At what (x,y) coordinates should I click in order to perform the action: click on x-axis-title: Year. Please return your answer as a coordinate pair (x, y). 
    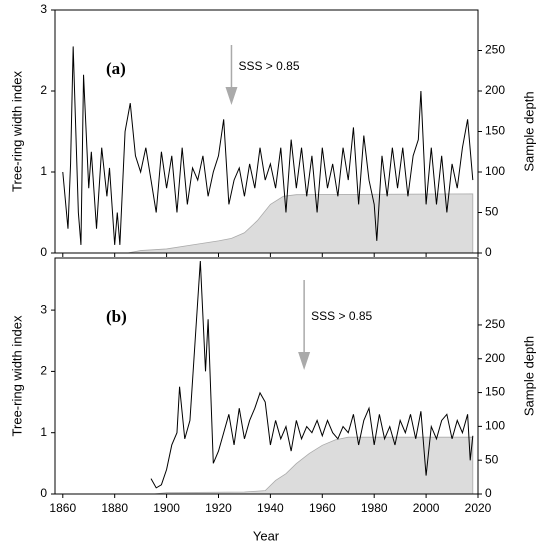
    Looking at the image, I should click on (266, 535).